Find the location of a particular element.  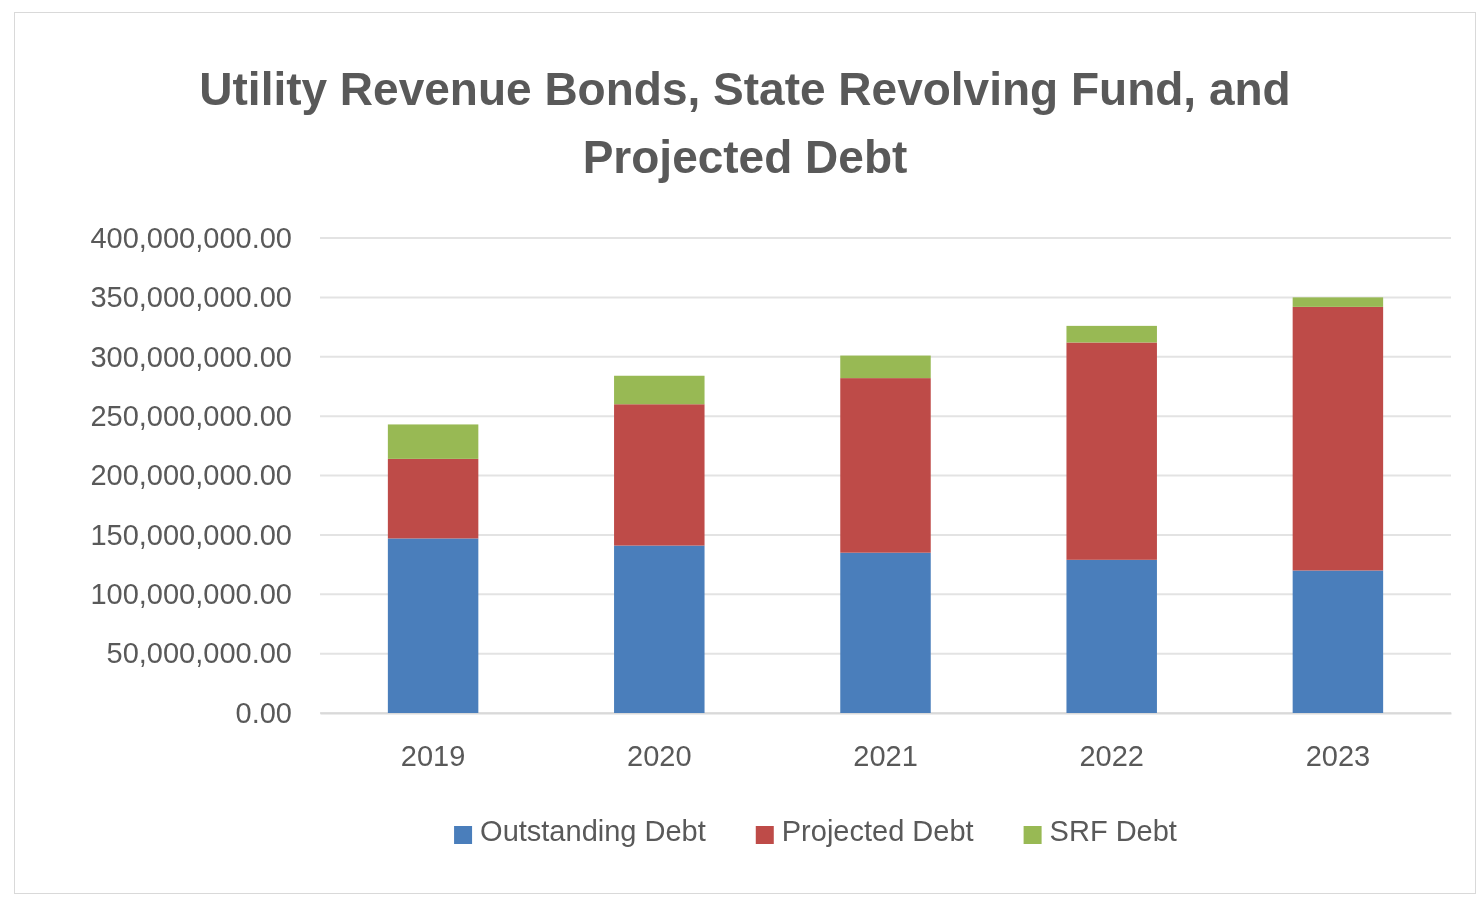

y-tick-label: 200,000,000.00 is located at coordinates (191, 475).